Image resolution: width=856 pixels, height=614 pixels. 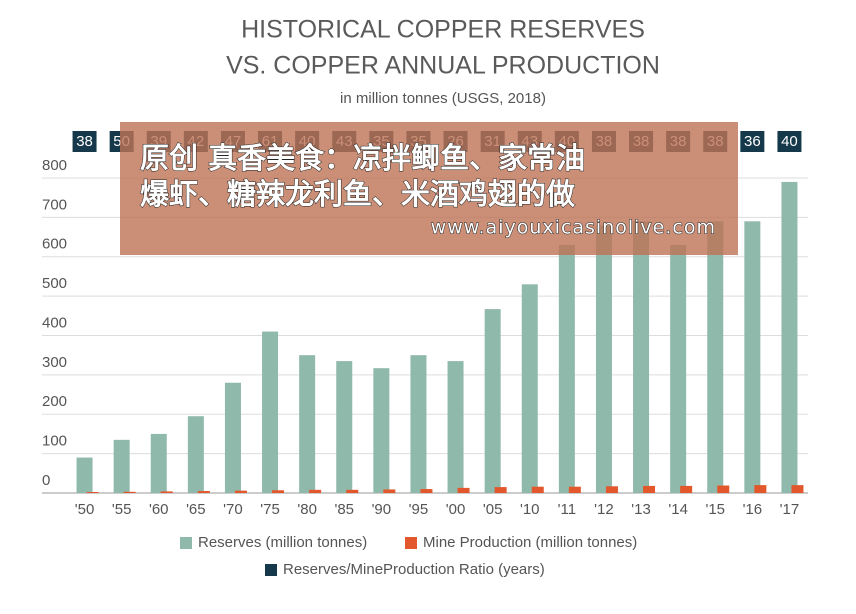 I want to click on legend-label: Reserves/MineProduction Ratio (years), so click(x=414, y=569).